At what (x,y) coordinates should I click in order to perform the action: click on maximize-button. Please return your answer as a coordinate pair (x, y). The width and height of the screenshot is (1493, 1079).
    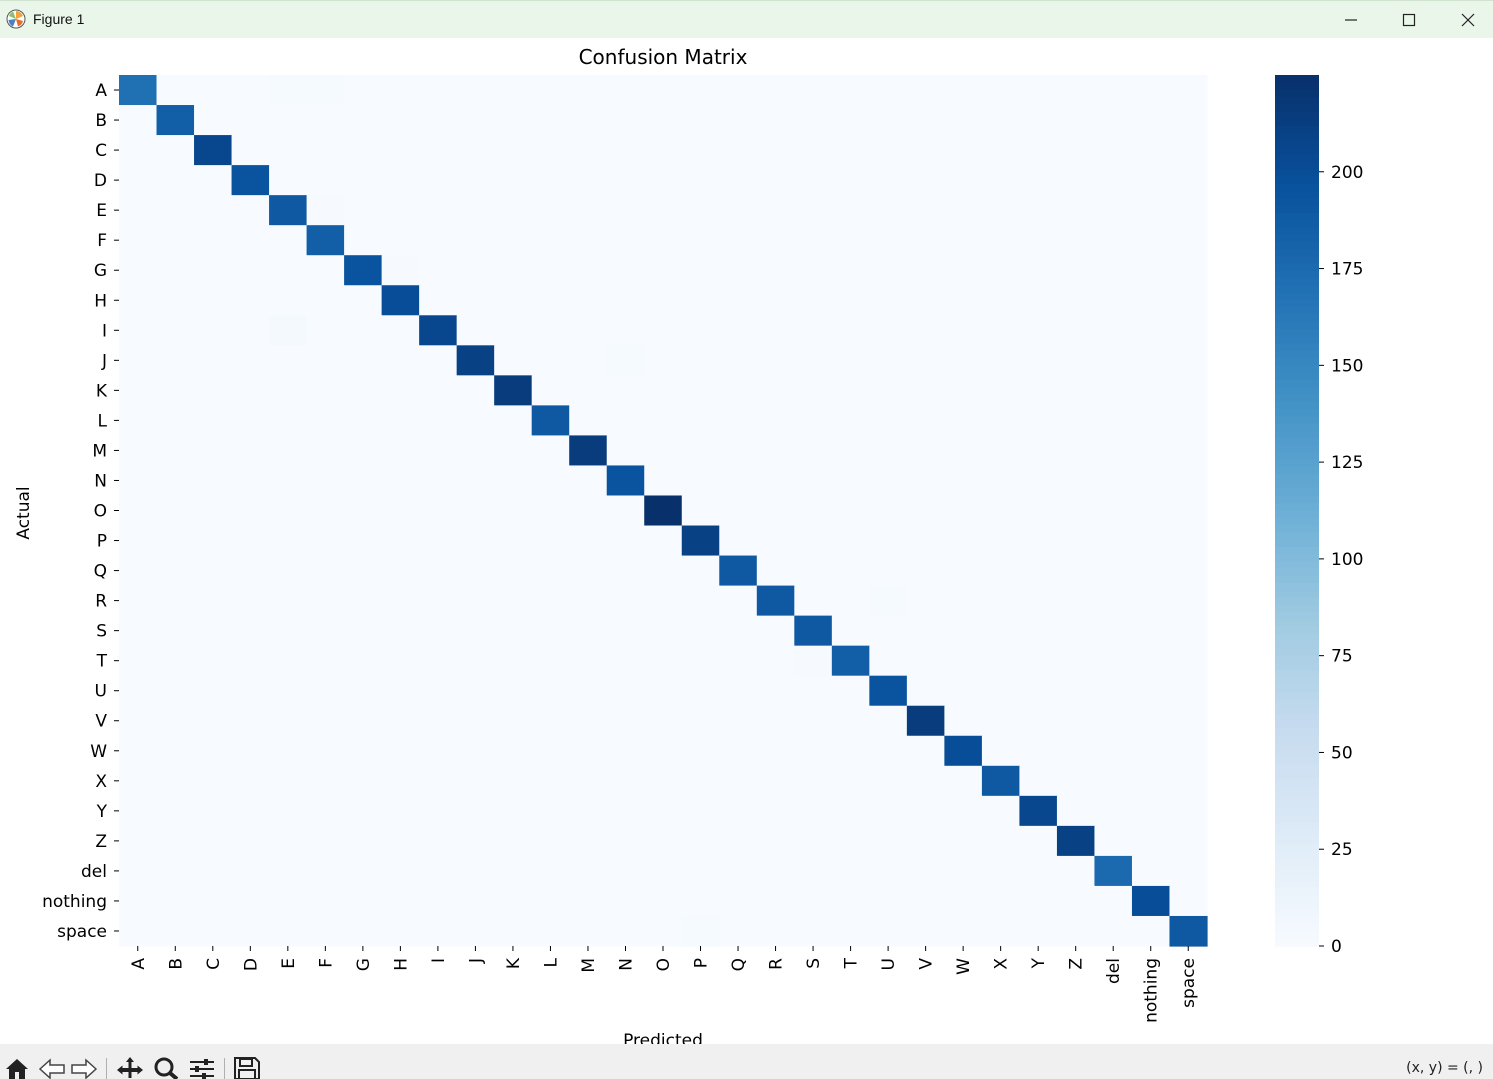
    Looking at the image, I should click on (1409, 20).